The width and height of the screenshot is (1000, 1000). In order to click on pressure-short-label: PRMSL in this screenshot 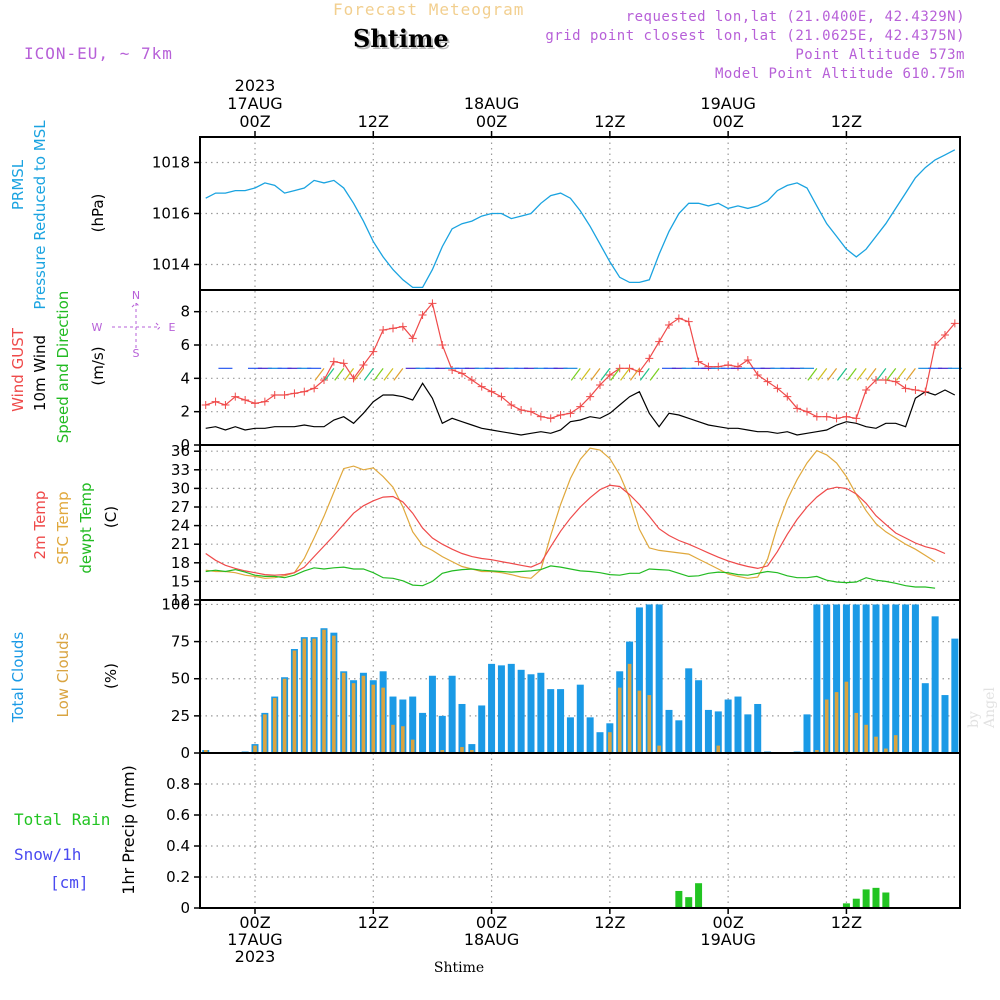, I will do `click(18, 184)`.